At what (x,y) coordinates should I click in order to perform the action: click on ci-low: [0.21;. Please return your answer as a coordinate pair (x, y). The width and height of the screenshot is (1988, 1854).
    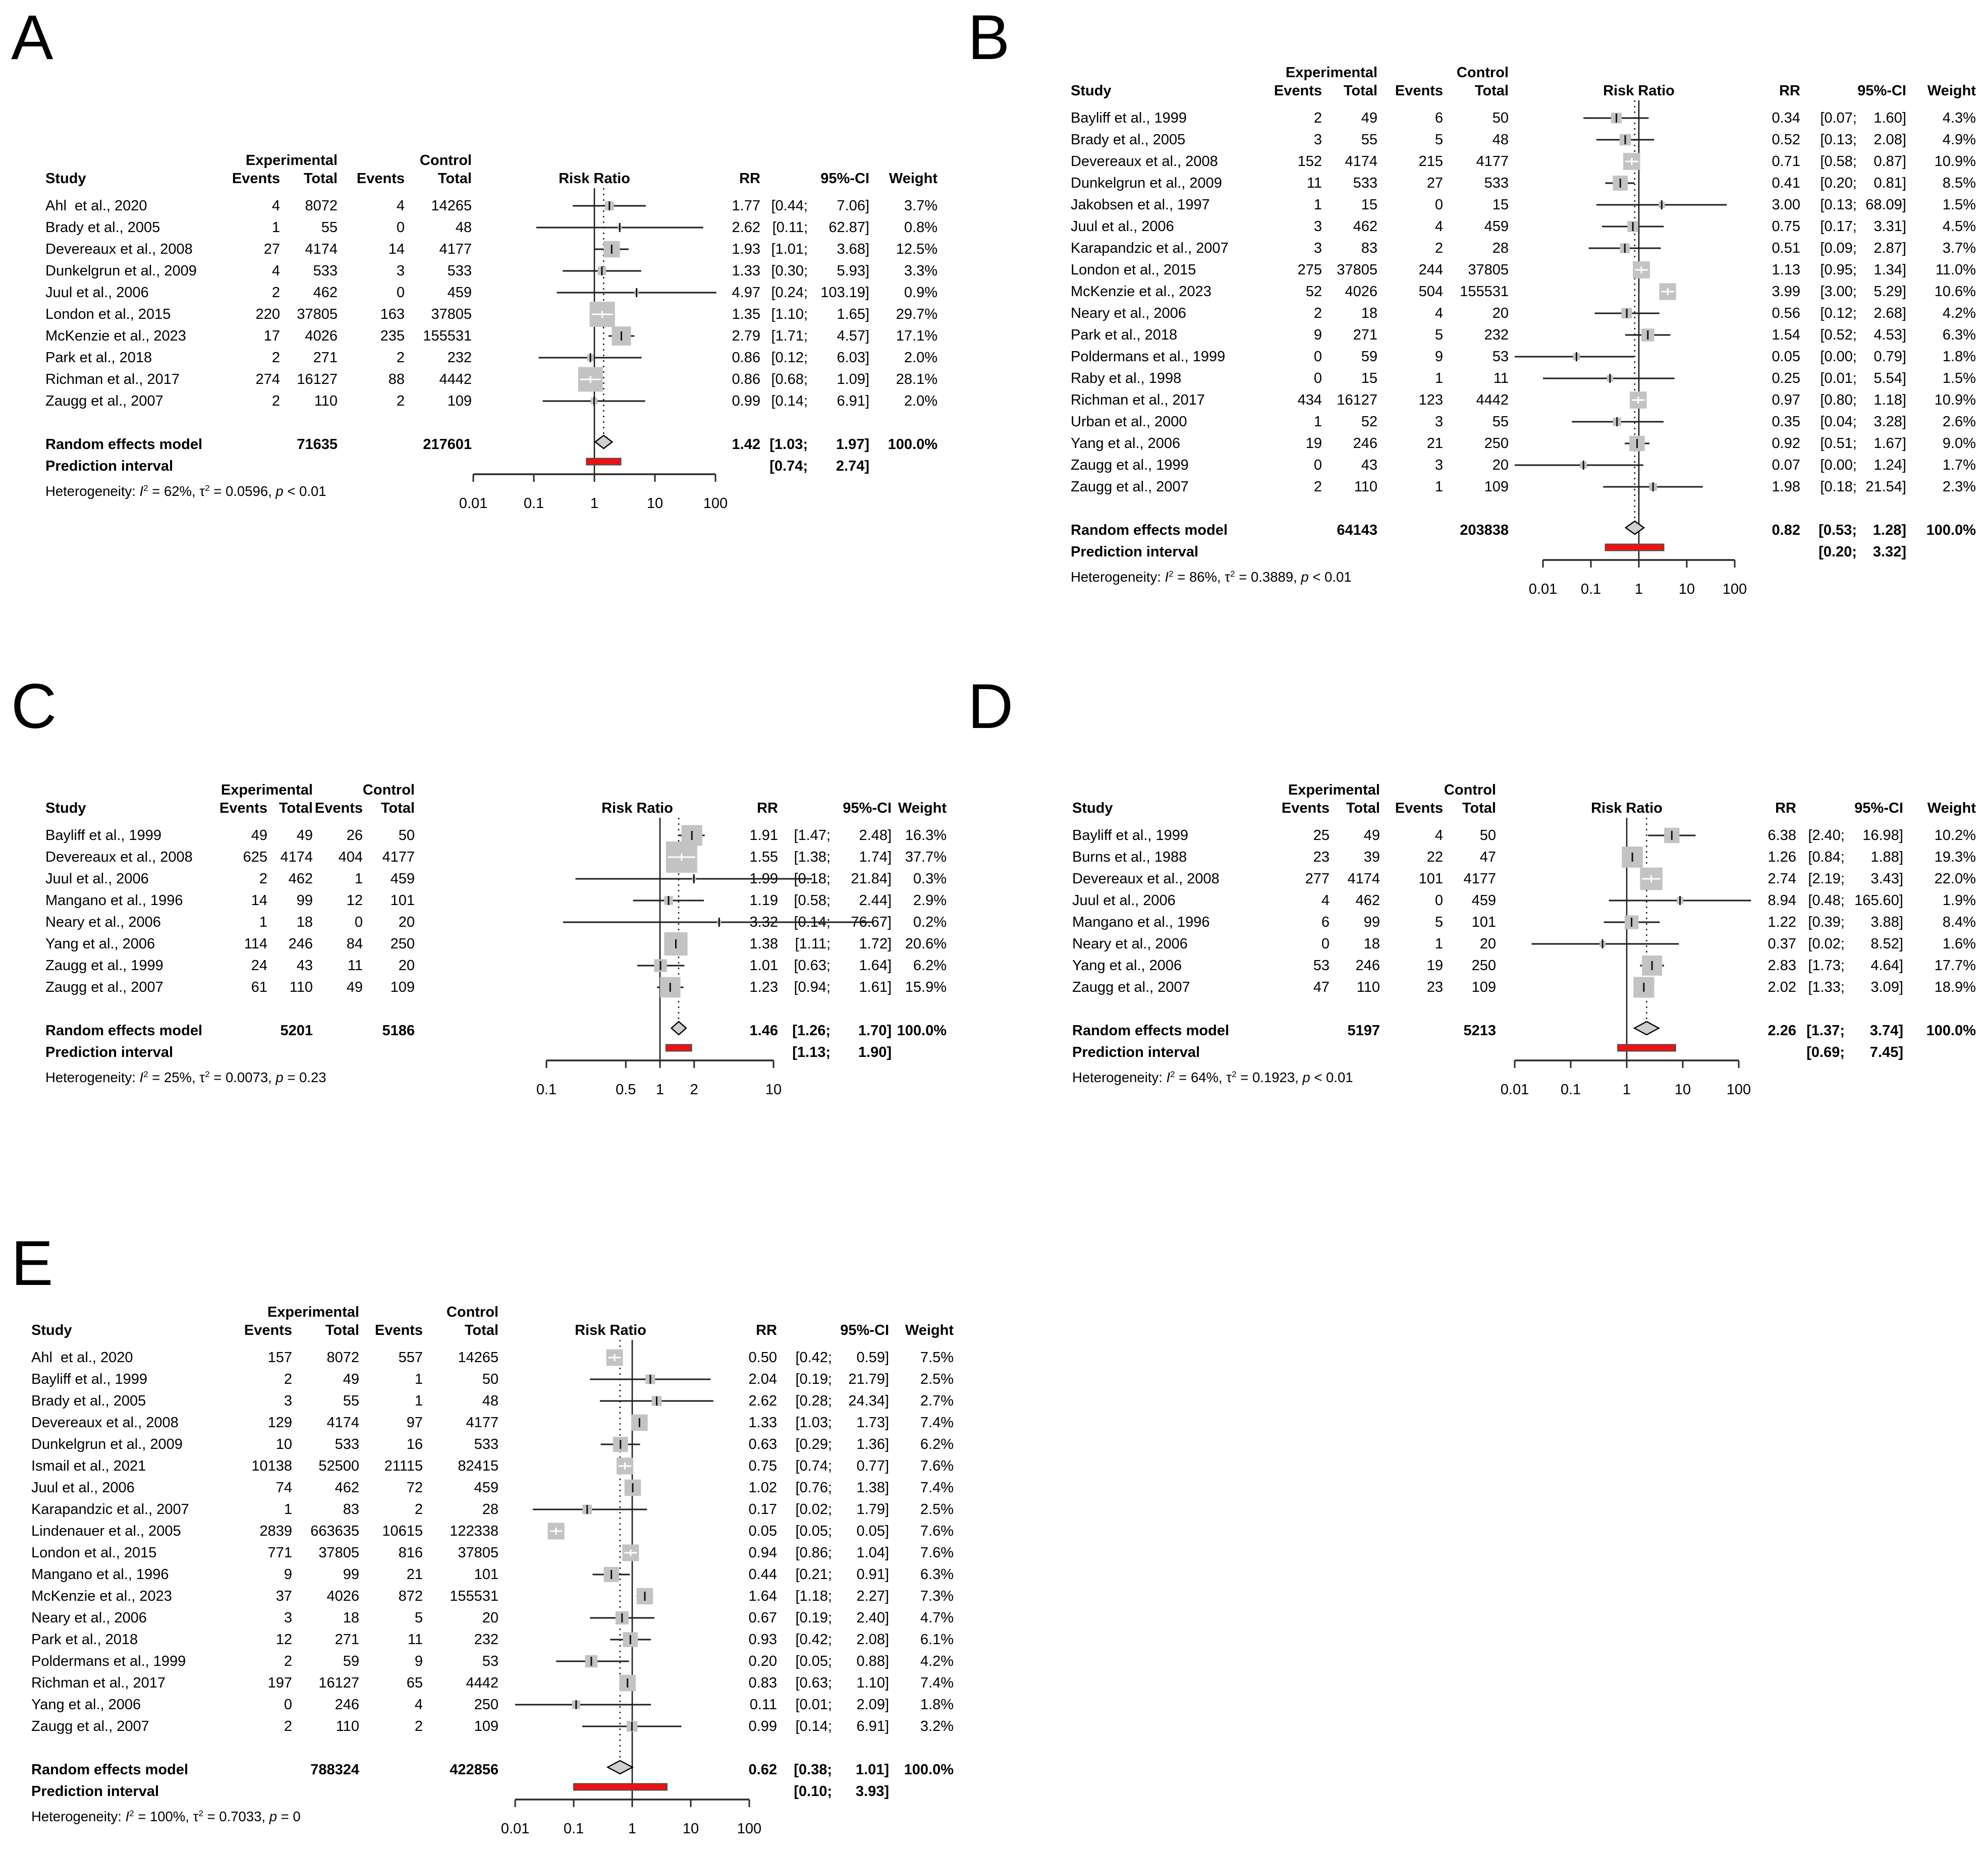
    Looking at the image, I should click on (813, 1574).